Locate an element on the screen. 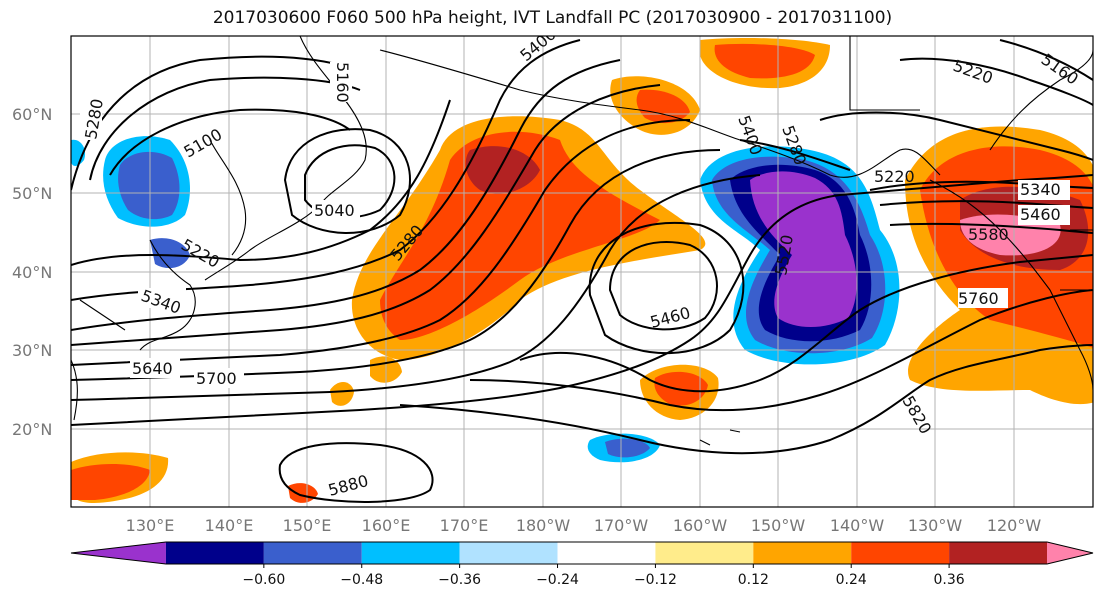 Image resolution: width=1105 pixels, height=601 pixels. lon-label: 180°W is located at coordinates (543, 525).